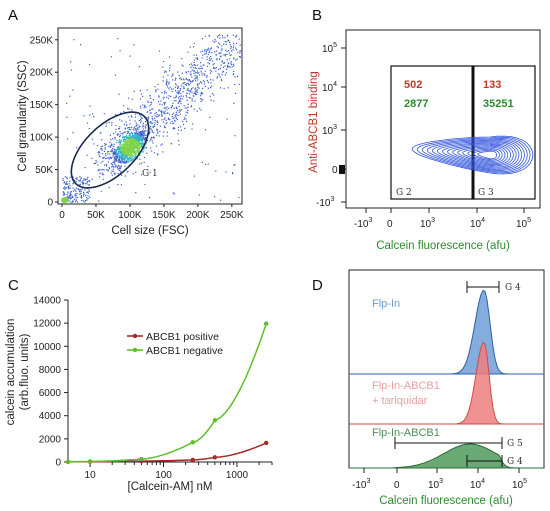 This screenshot has width=550, height=511. I want to click on c-xtick-label: 1000, so click(237, 475).